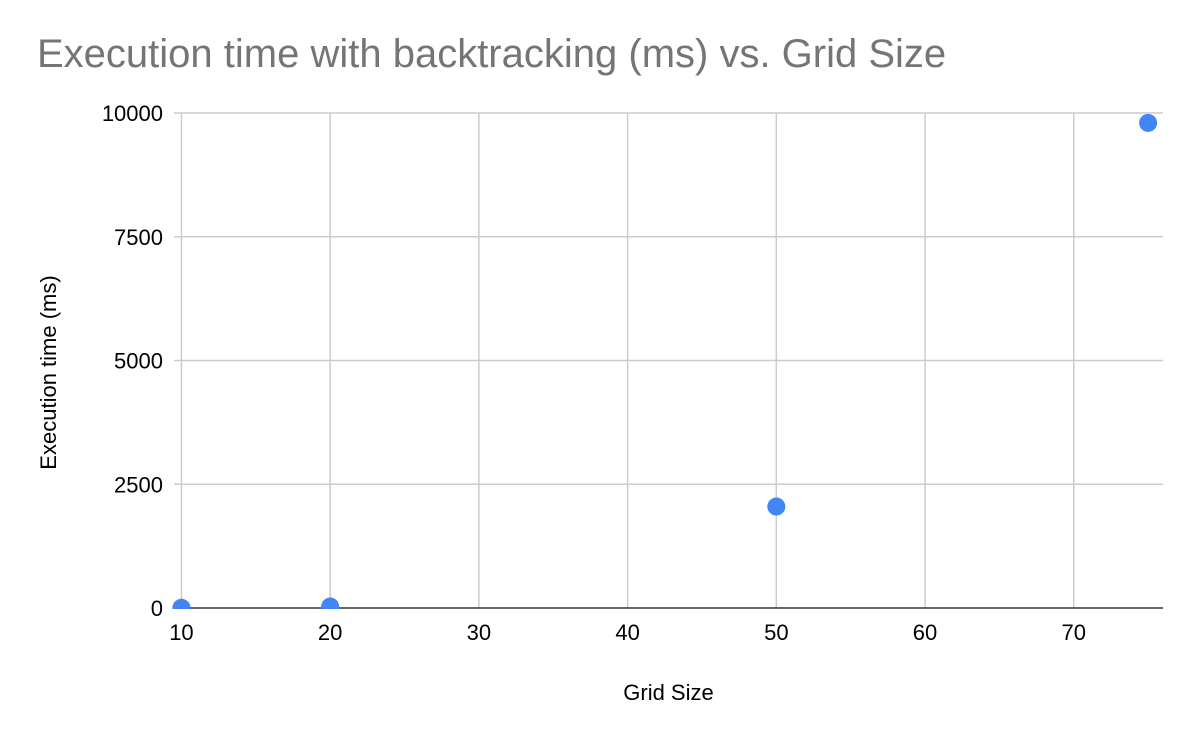 The image size is (1200, 742). I want to click on x-tick-label: 30, so click(479, 632).